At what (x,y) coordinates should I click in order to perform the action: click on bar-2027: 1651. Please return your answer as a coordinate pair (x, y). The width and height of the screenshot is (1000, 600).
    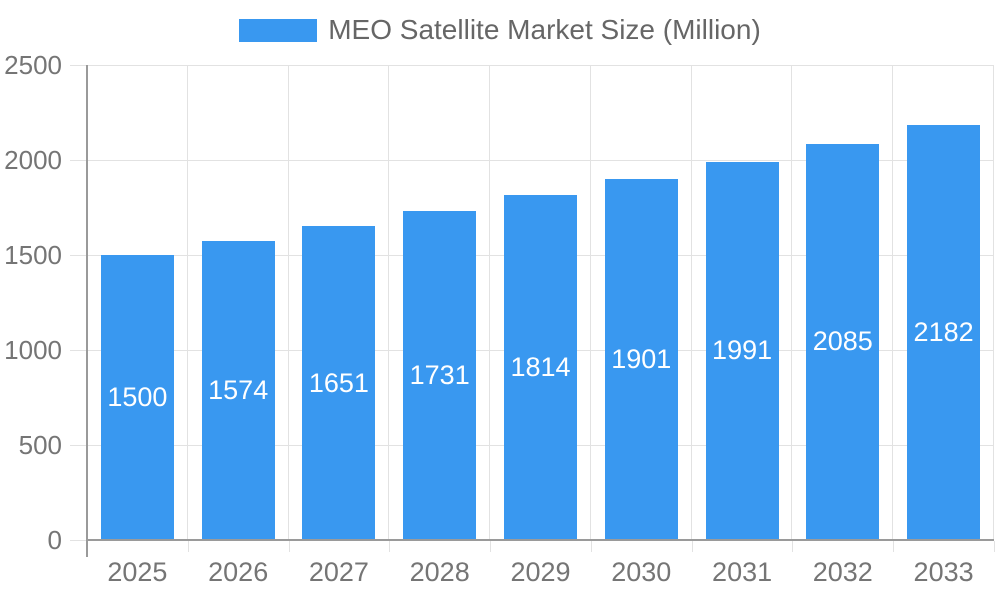
    Looking at the image, I should click on (339, 383).